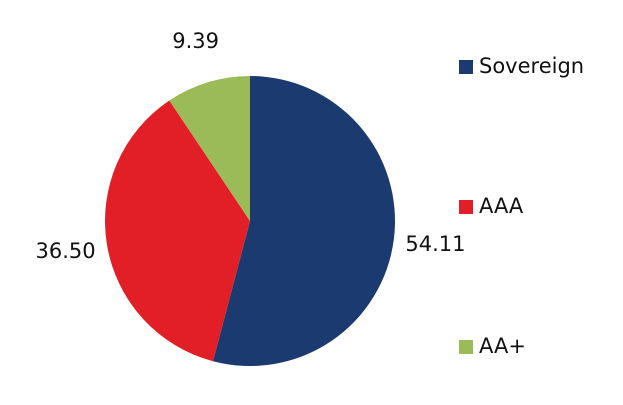  What do you see at coordinates (195, 41) in the screenshot?
I see `data-label: 9.39` at bounding box center [195, 41].